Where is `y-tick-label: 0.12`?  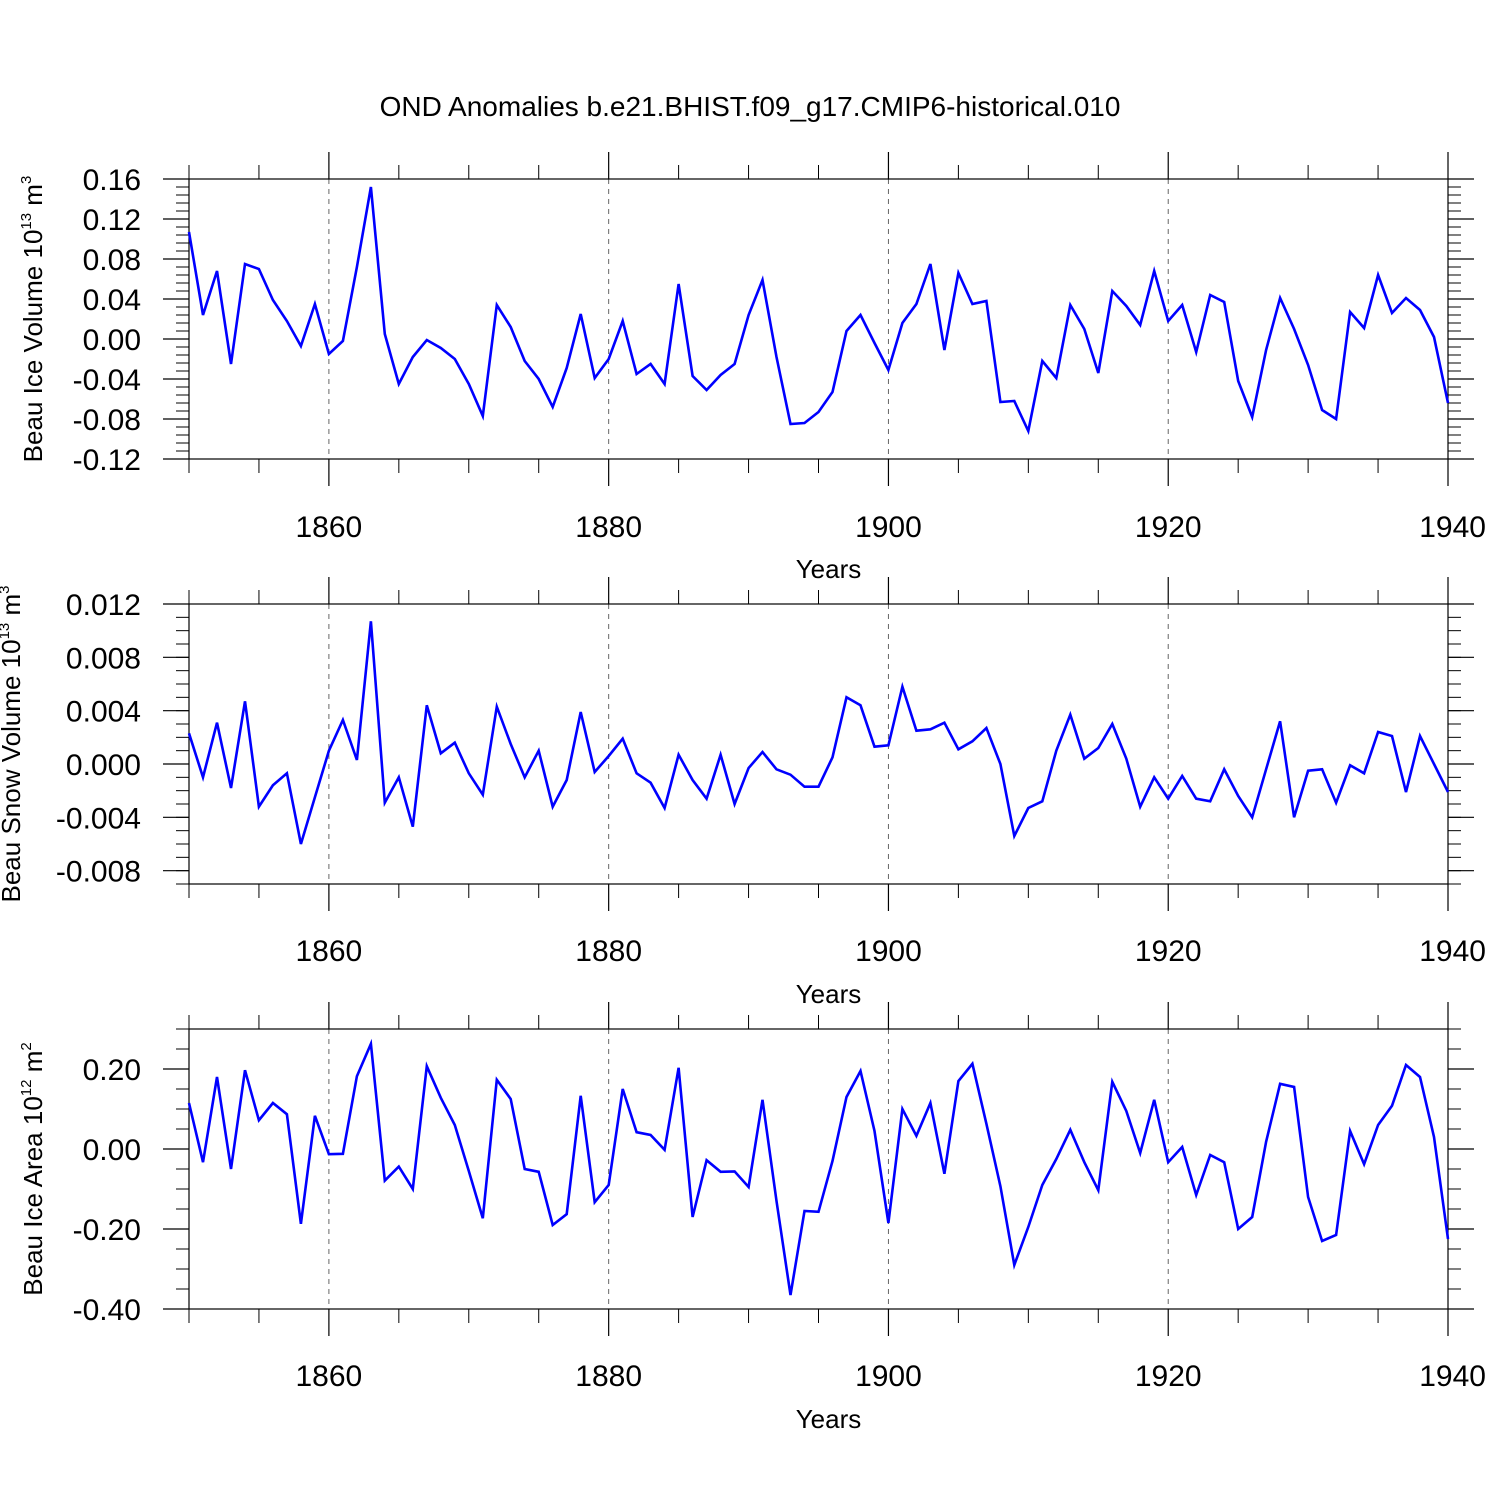
y-tick-label: 0.12 is located at coordinates (112, 220).